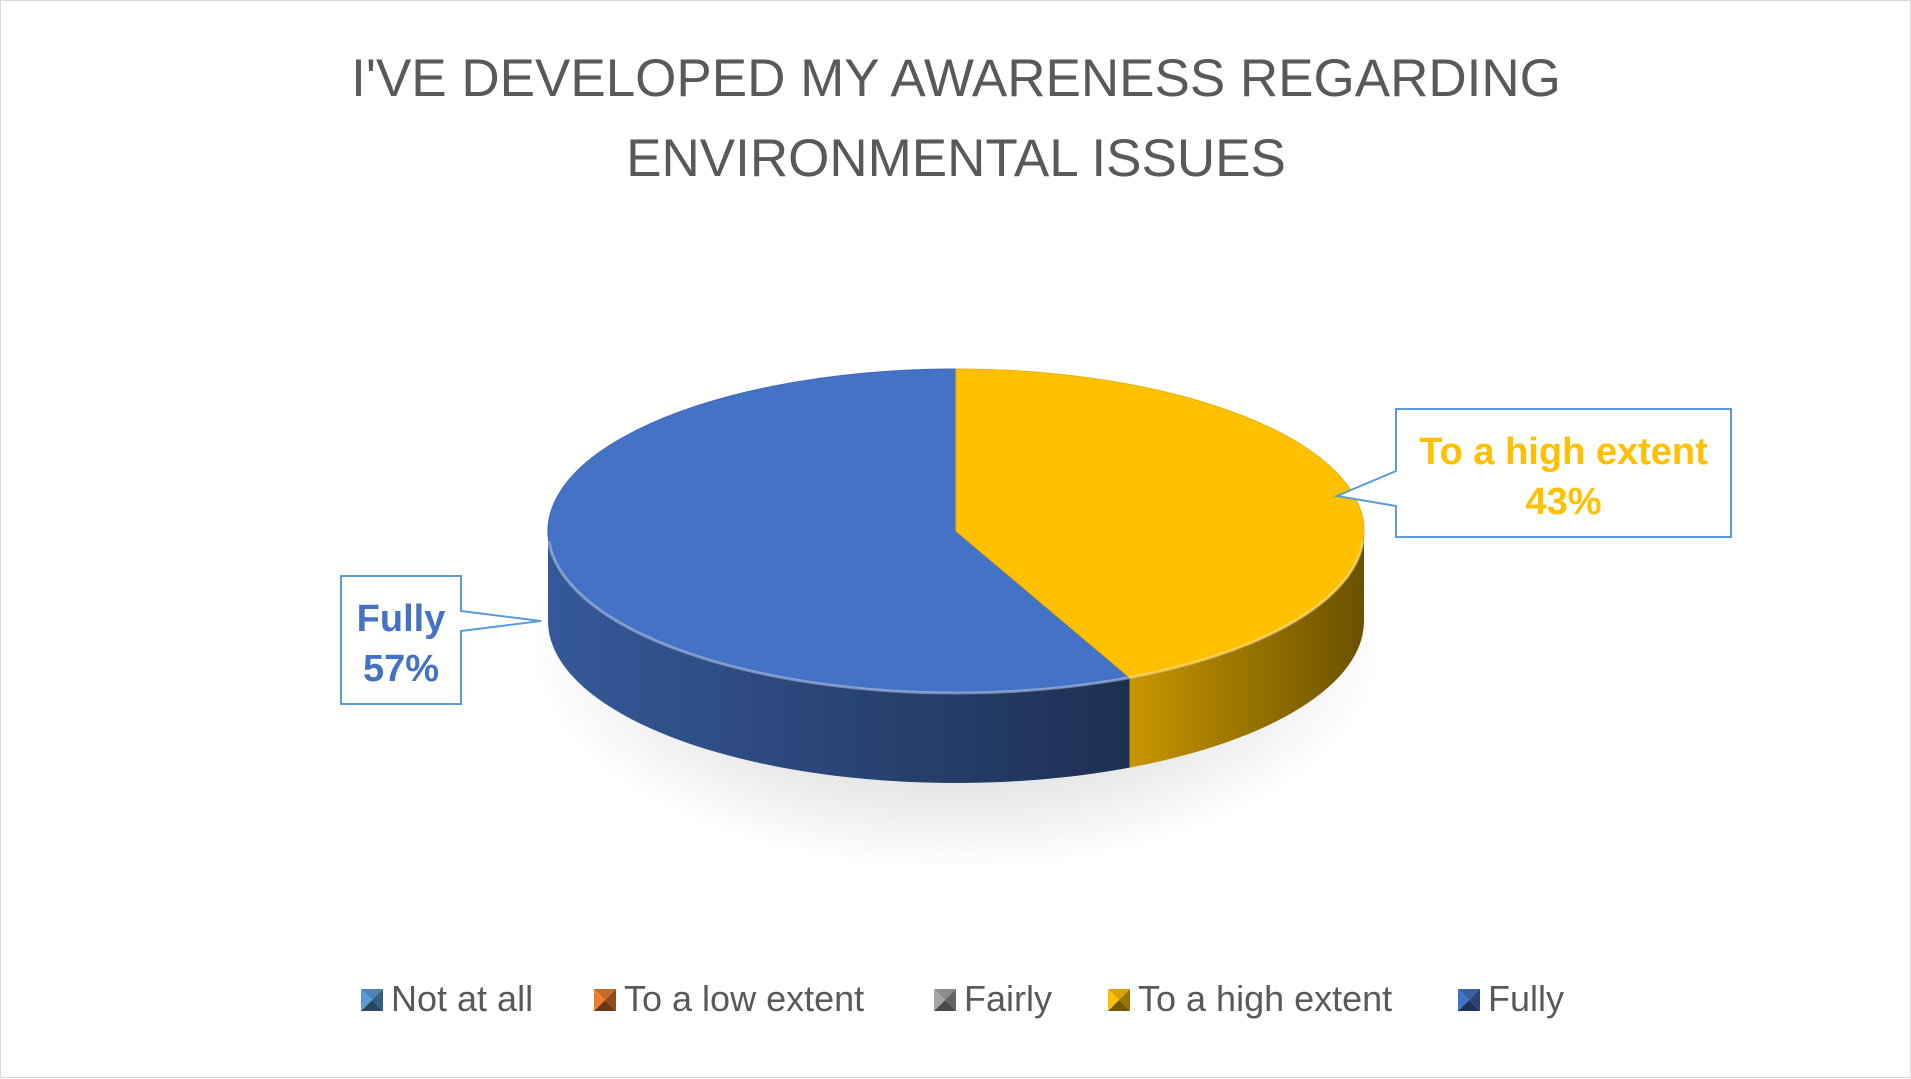  I want to click on legend-marker-fairly, so click(945, 1000).